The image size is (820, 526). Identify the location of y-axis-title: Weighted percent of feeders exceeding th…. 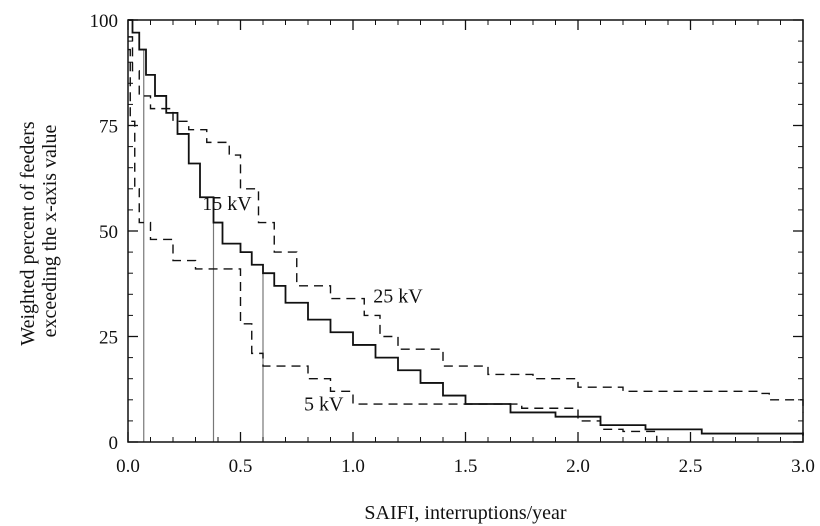
(39, 230).